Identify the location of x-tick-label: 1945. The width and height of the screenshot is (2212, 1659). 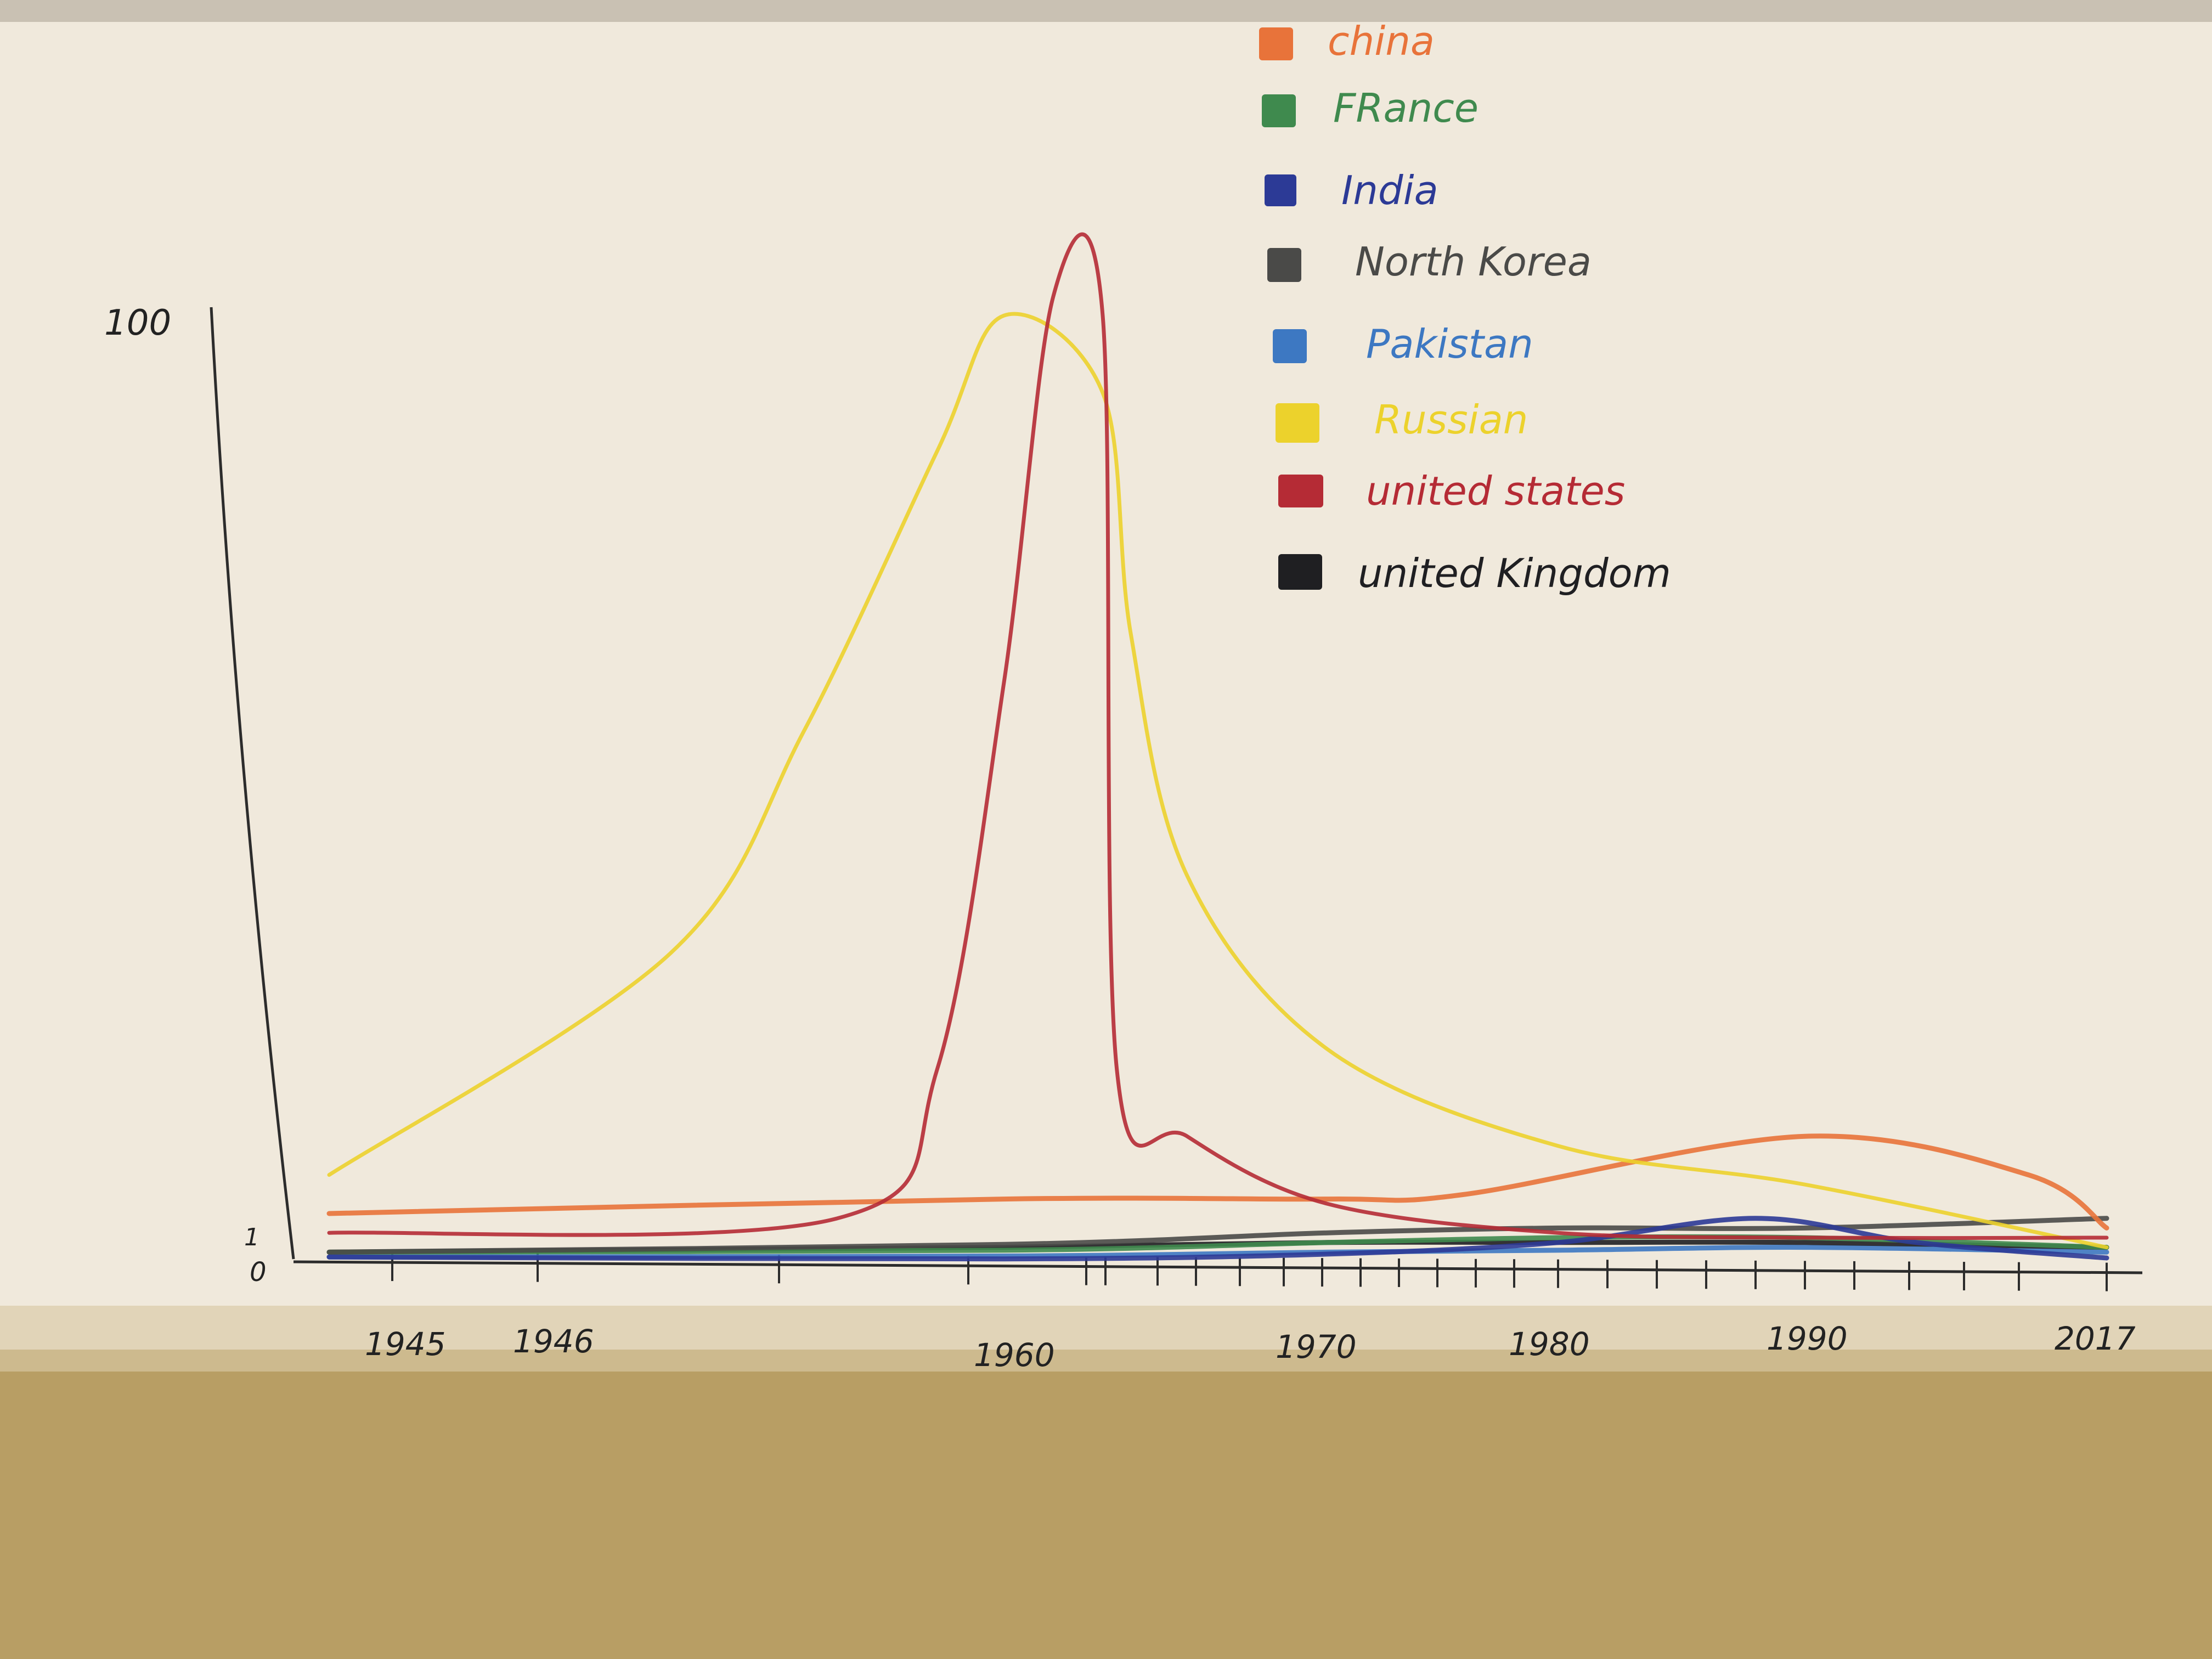
(405, 1344).